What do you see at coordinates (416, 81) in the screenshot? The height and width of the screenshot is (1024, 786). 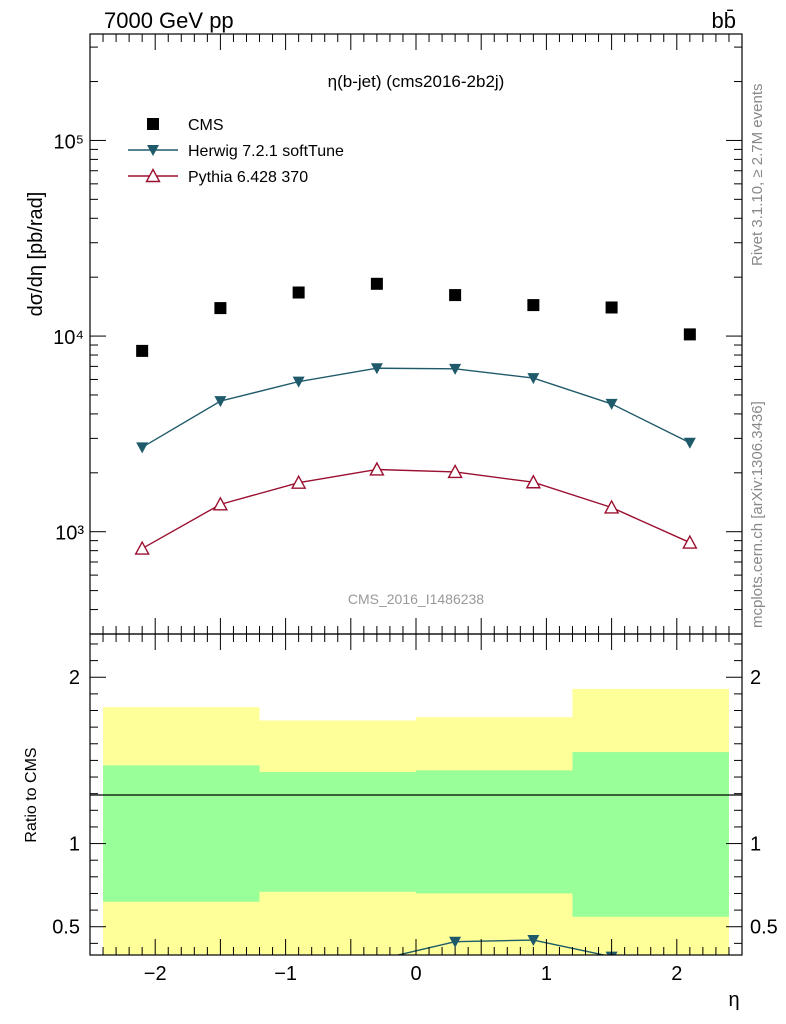 I see `plot-title: η(b-jet) (cms2016-2b2j)` at bounding box center [416, 81].